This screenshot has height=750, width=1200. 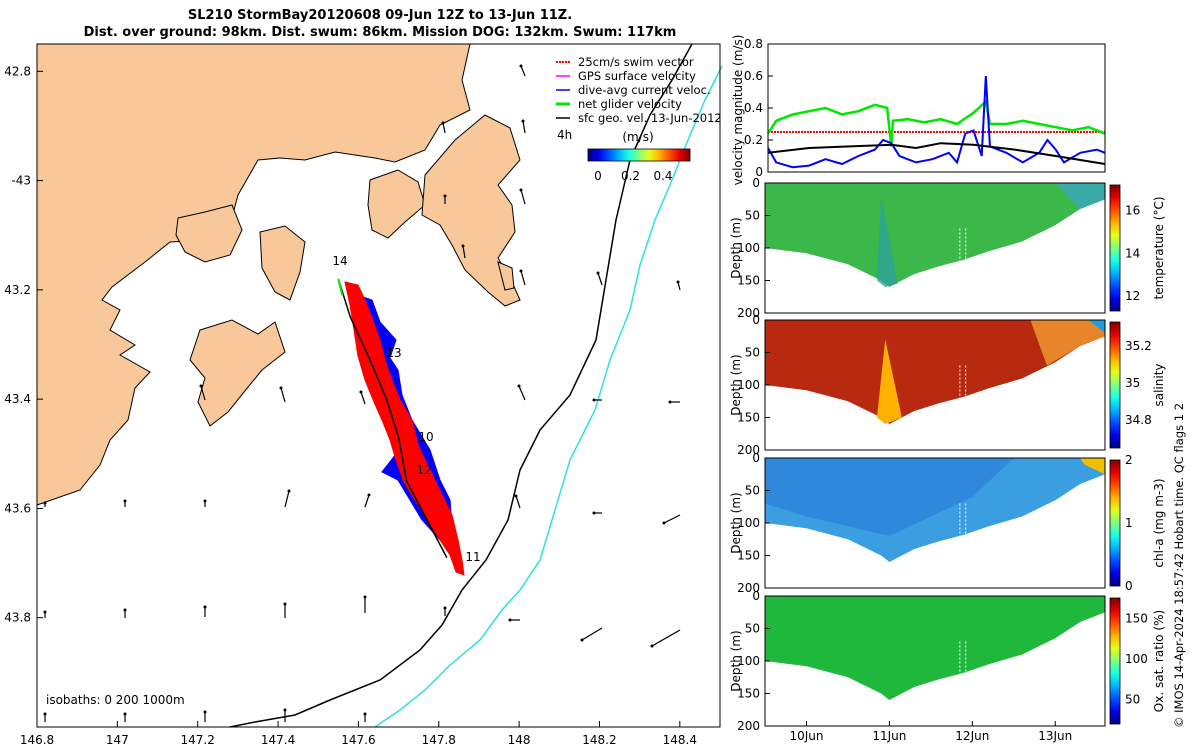 I want to click on chl-a-y-tick-label: 200, so click(x=748, y=588).